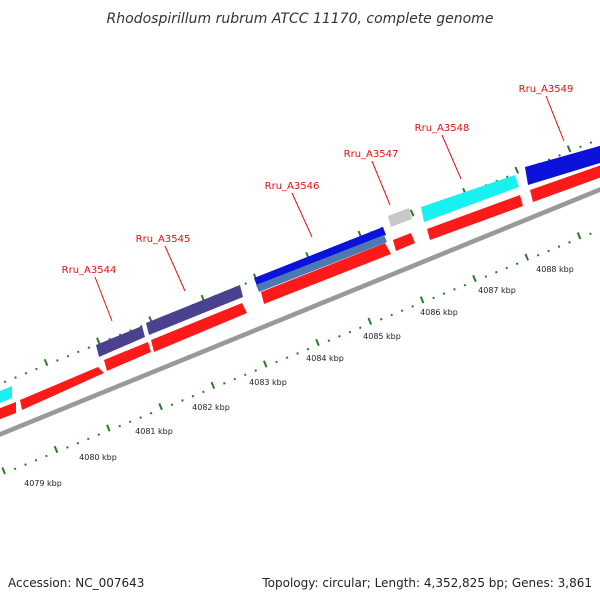 Image resolution: width=600 pixels, height=600 pixels. What do you see at coordinates (555, 269) in the screenshot?
I see `kbp-label: 4088 kbp` at bounding box center [555, 269].